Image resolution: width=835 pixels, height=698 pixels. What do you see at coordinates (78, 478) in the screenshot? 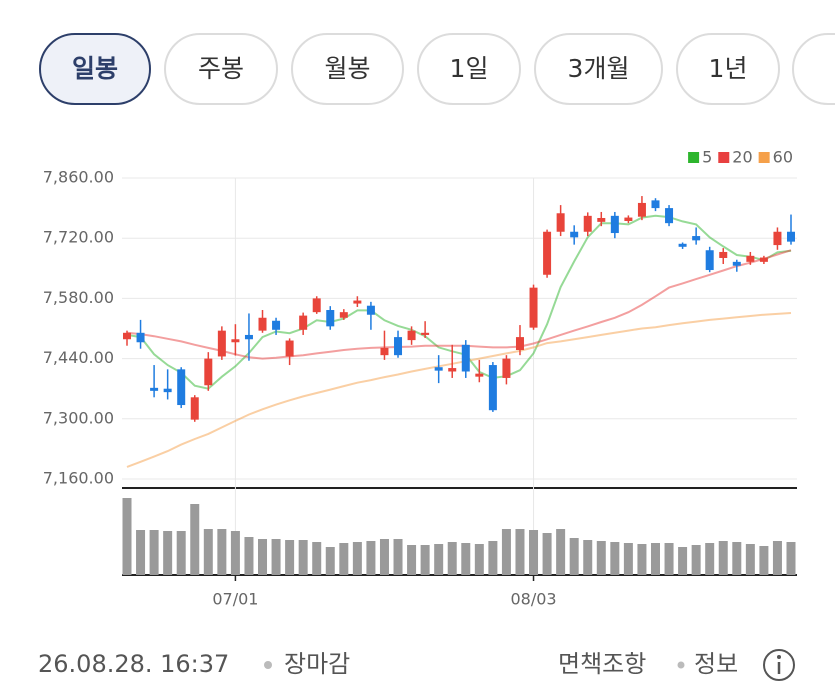
I see `y-tick-label: 7,160.00` at bounding box center [78, 478].